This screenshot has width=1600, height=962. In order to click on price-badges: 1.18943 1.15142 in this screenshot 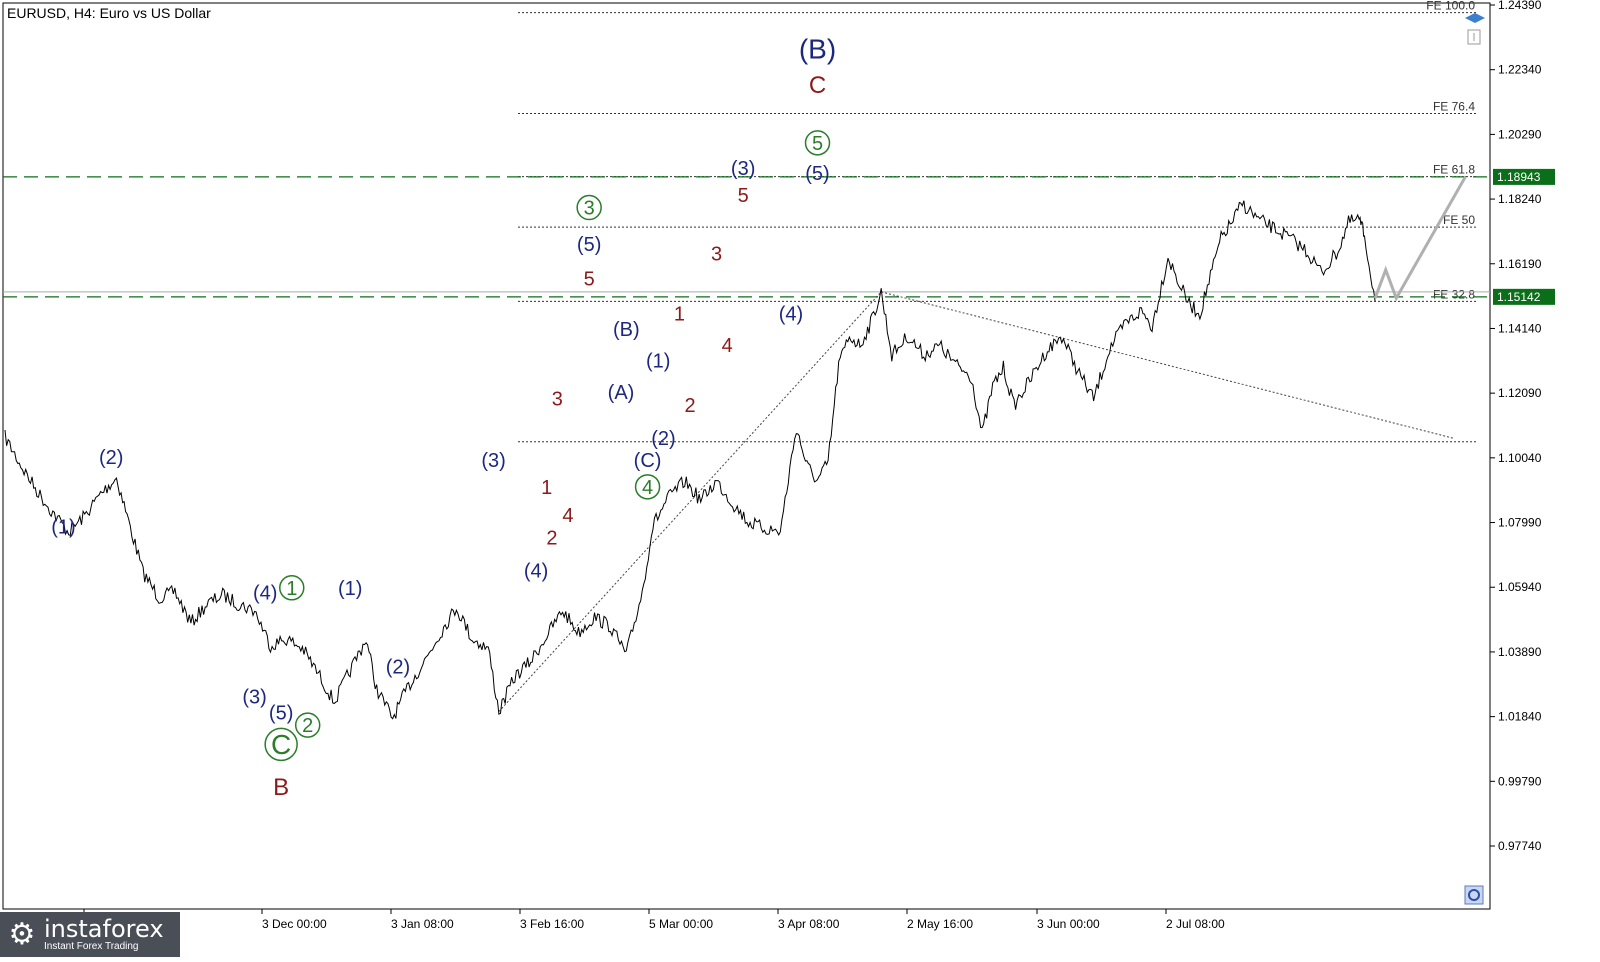, I will do `click(1524, 236)`.